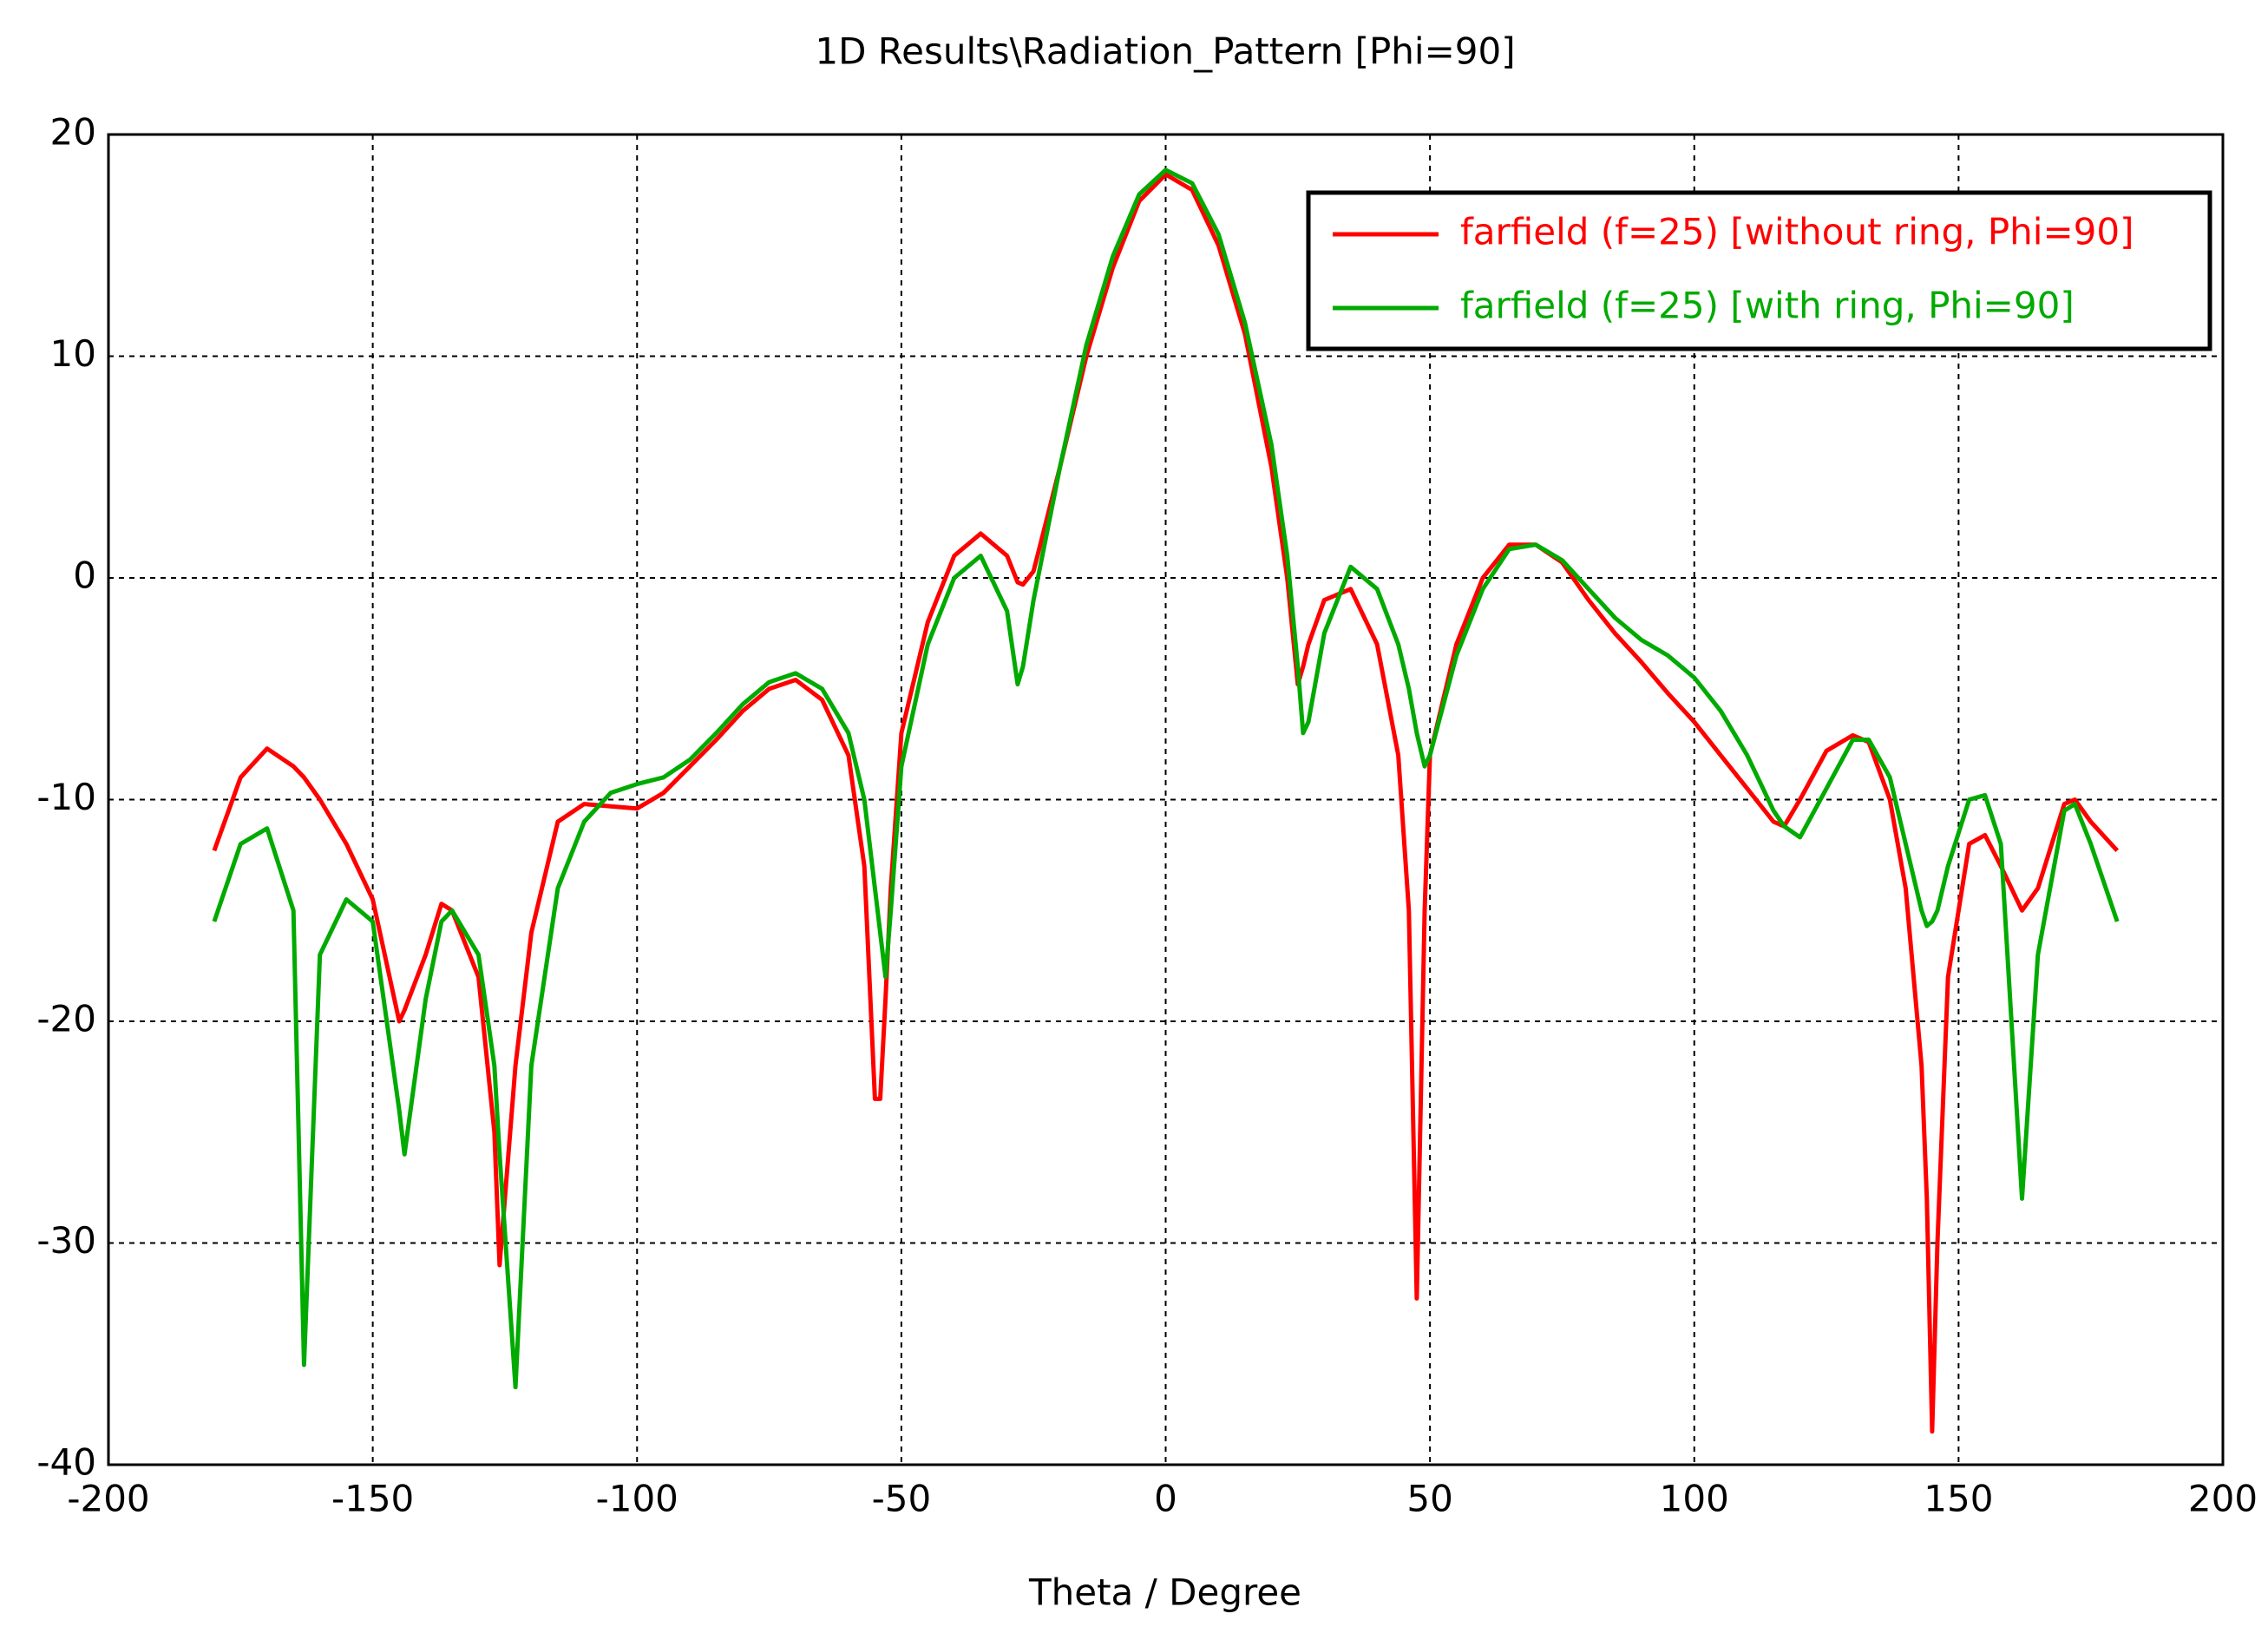  What do you see at coordinates (1694, 1499) in the screenshot?
I see `x-tick-label: 100` at bounding box center [1694, 1499].